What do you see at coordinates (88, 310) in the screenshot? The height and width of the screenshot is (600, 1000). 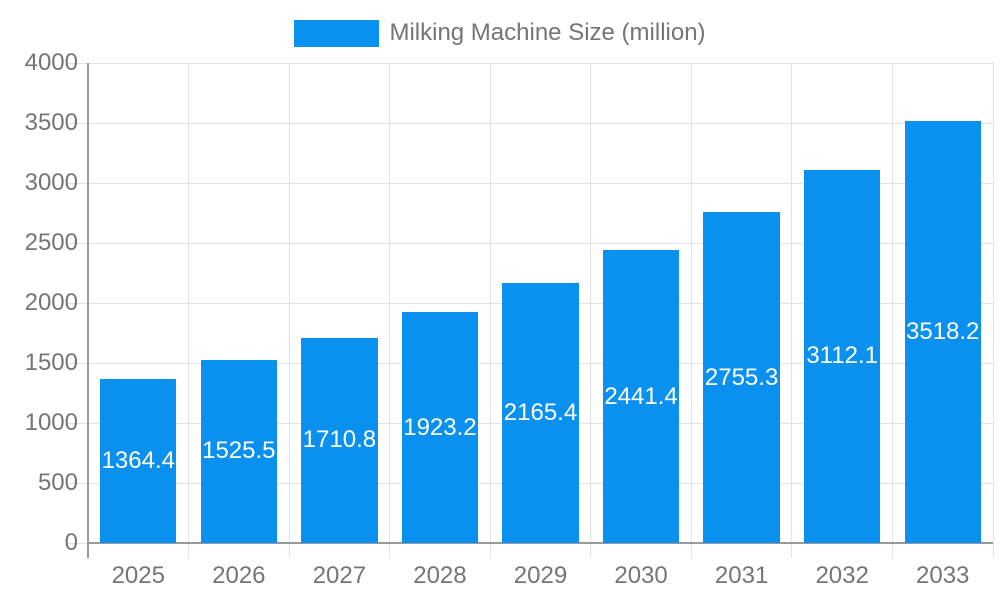 I see `y-axis-line` at bounding box center [88, 310].